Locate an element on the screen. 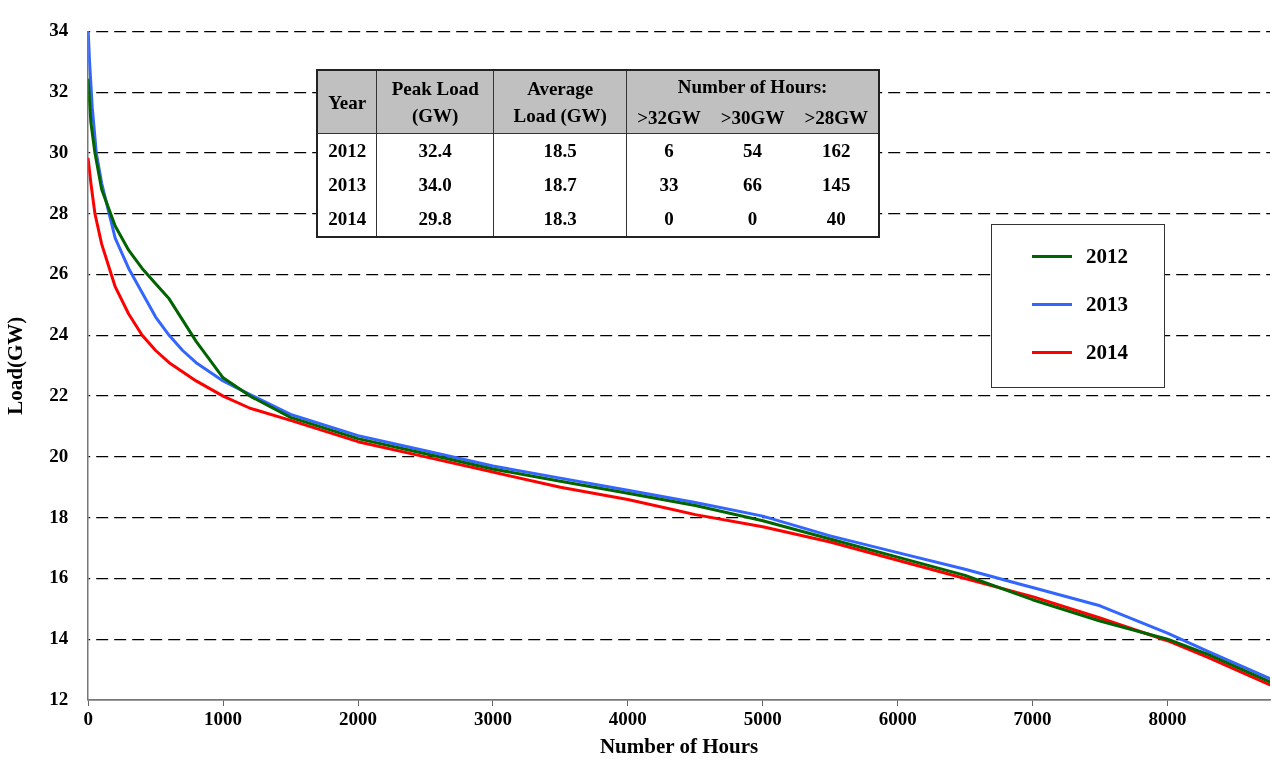 The height and width of the screenshot is (764, 1272). x-tick-label: 1000 is located at coordinates (223, 719).